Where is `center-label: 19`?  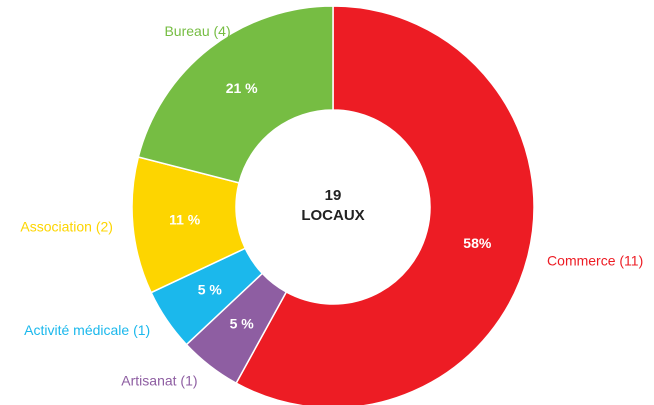
center-label: 19 is located at coordinates (333, 195).